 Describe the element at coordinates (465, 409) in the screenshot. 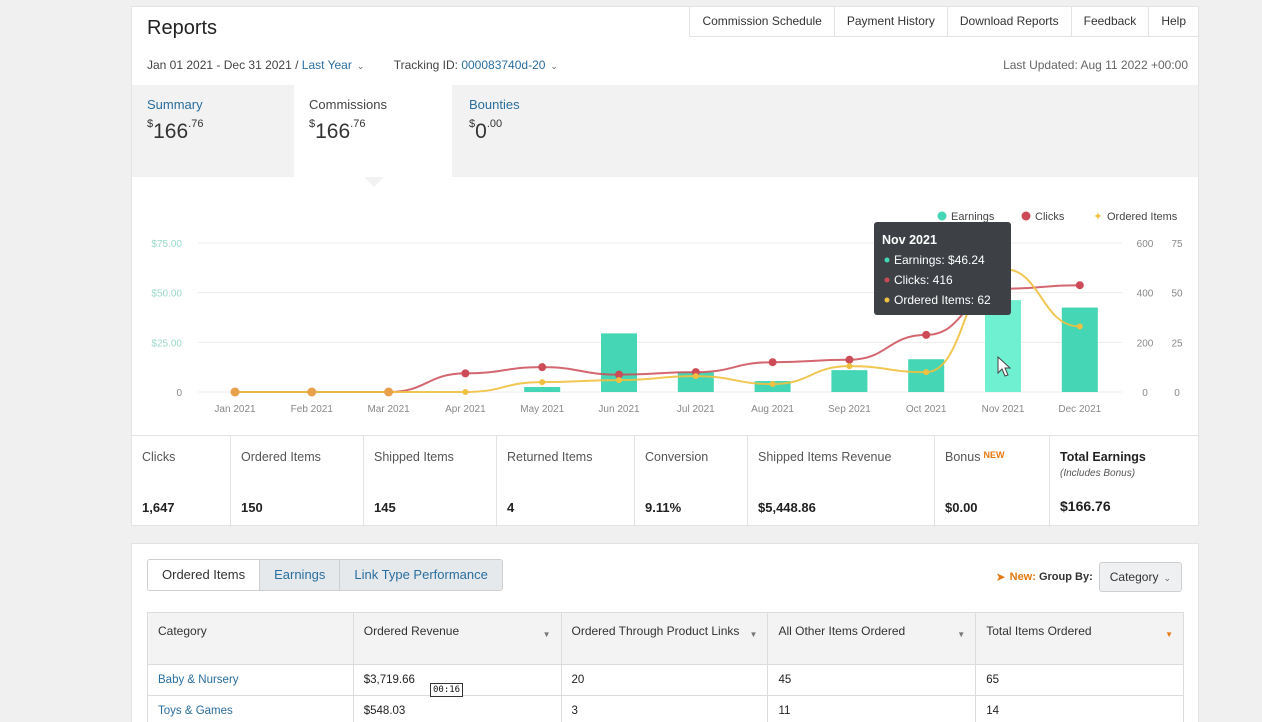

I see `x-tick-label: Apr 2021` at that location.